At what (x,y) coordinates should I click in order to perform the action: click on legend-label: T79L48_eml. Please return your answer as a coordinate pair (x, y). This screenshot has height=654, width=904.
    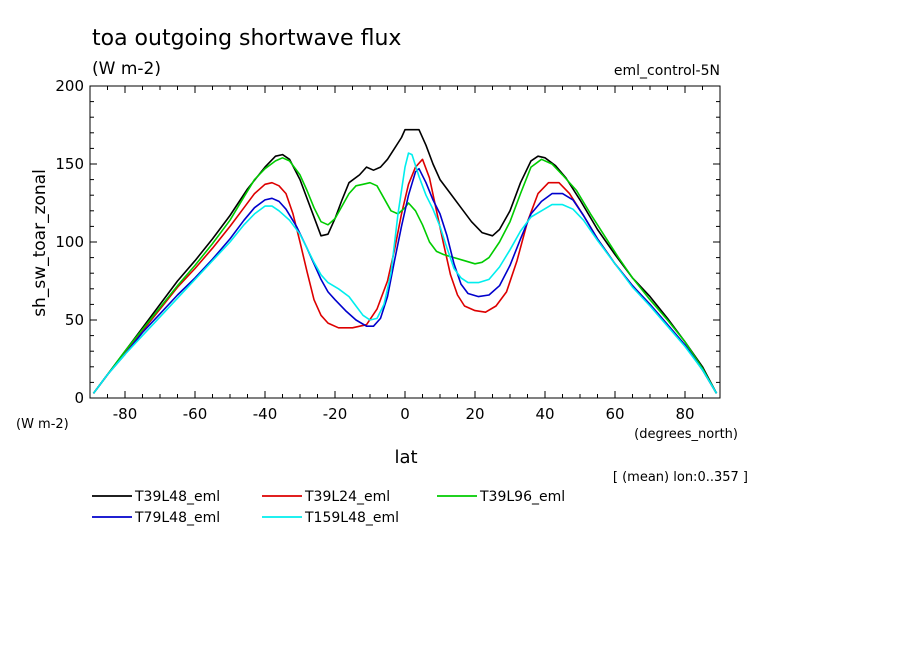
    Looking at the image, I should click on (177, 518).